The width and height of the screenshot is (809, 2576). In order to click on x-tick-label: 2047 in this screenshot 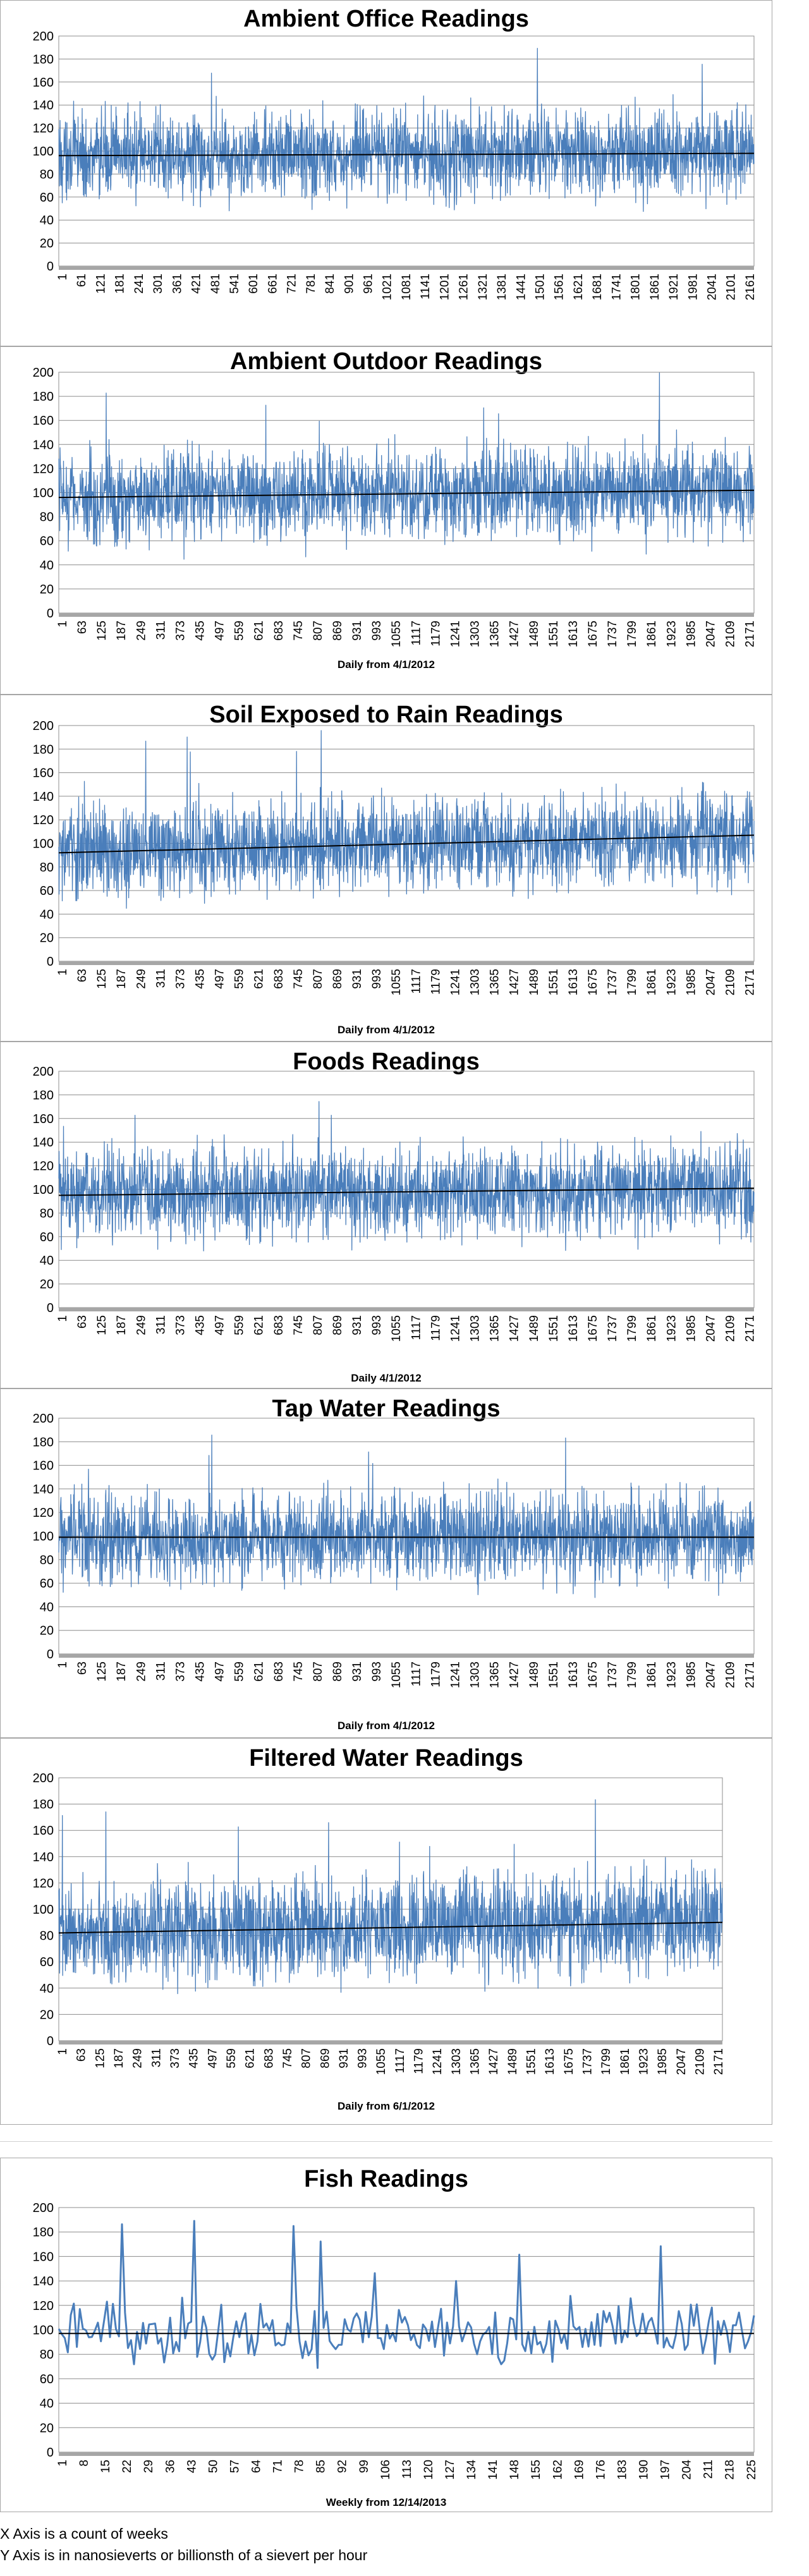, I will do `click(711, 634)`.